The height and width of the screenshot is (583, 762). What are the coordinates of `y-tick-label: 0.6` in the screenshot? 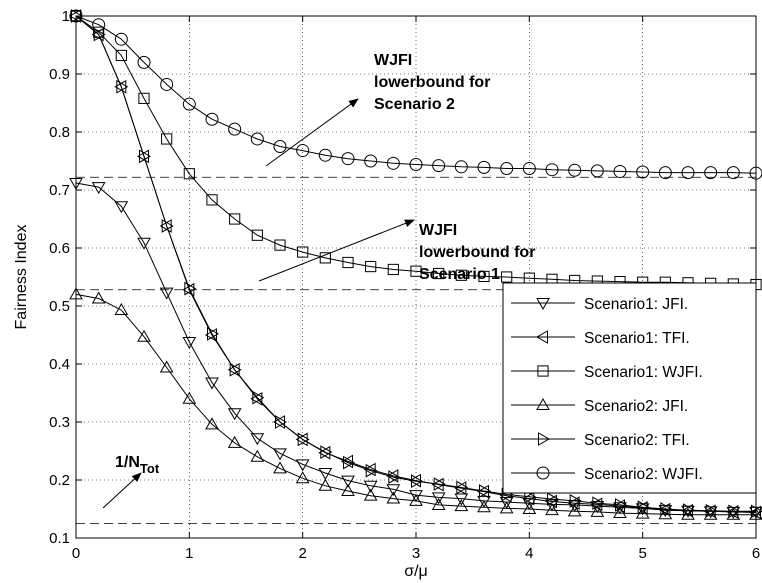 It's located at (59, 248).